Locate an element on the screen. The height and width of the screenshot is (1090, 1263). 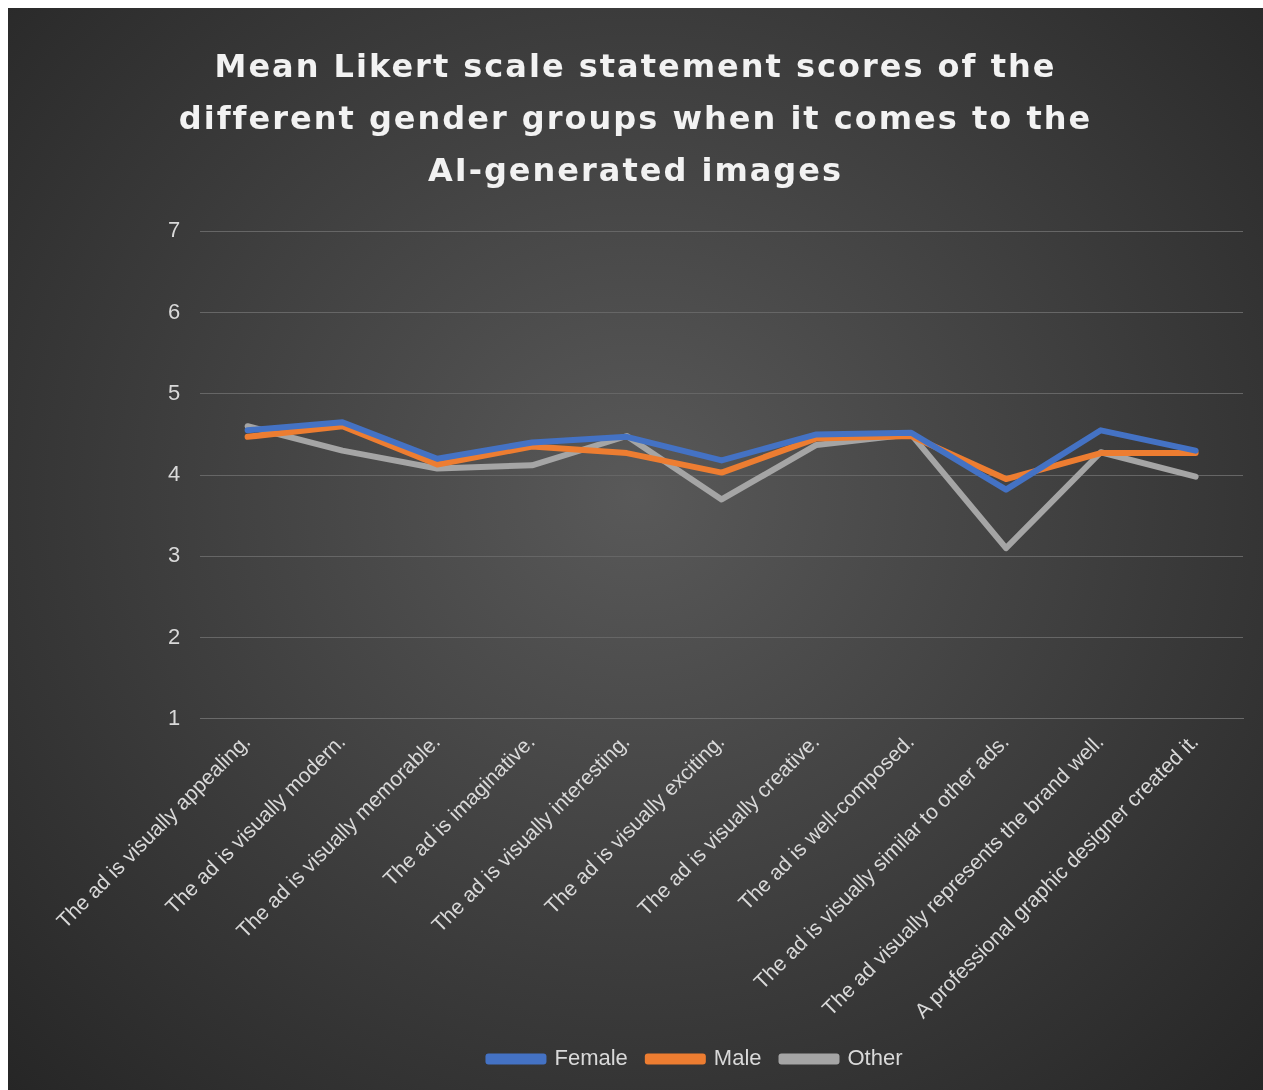
y-tick-label: 5 is located at coordinates (174, 392).